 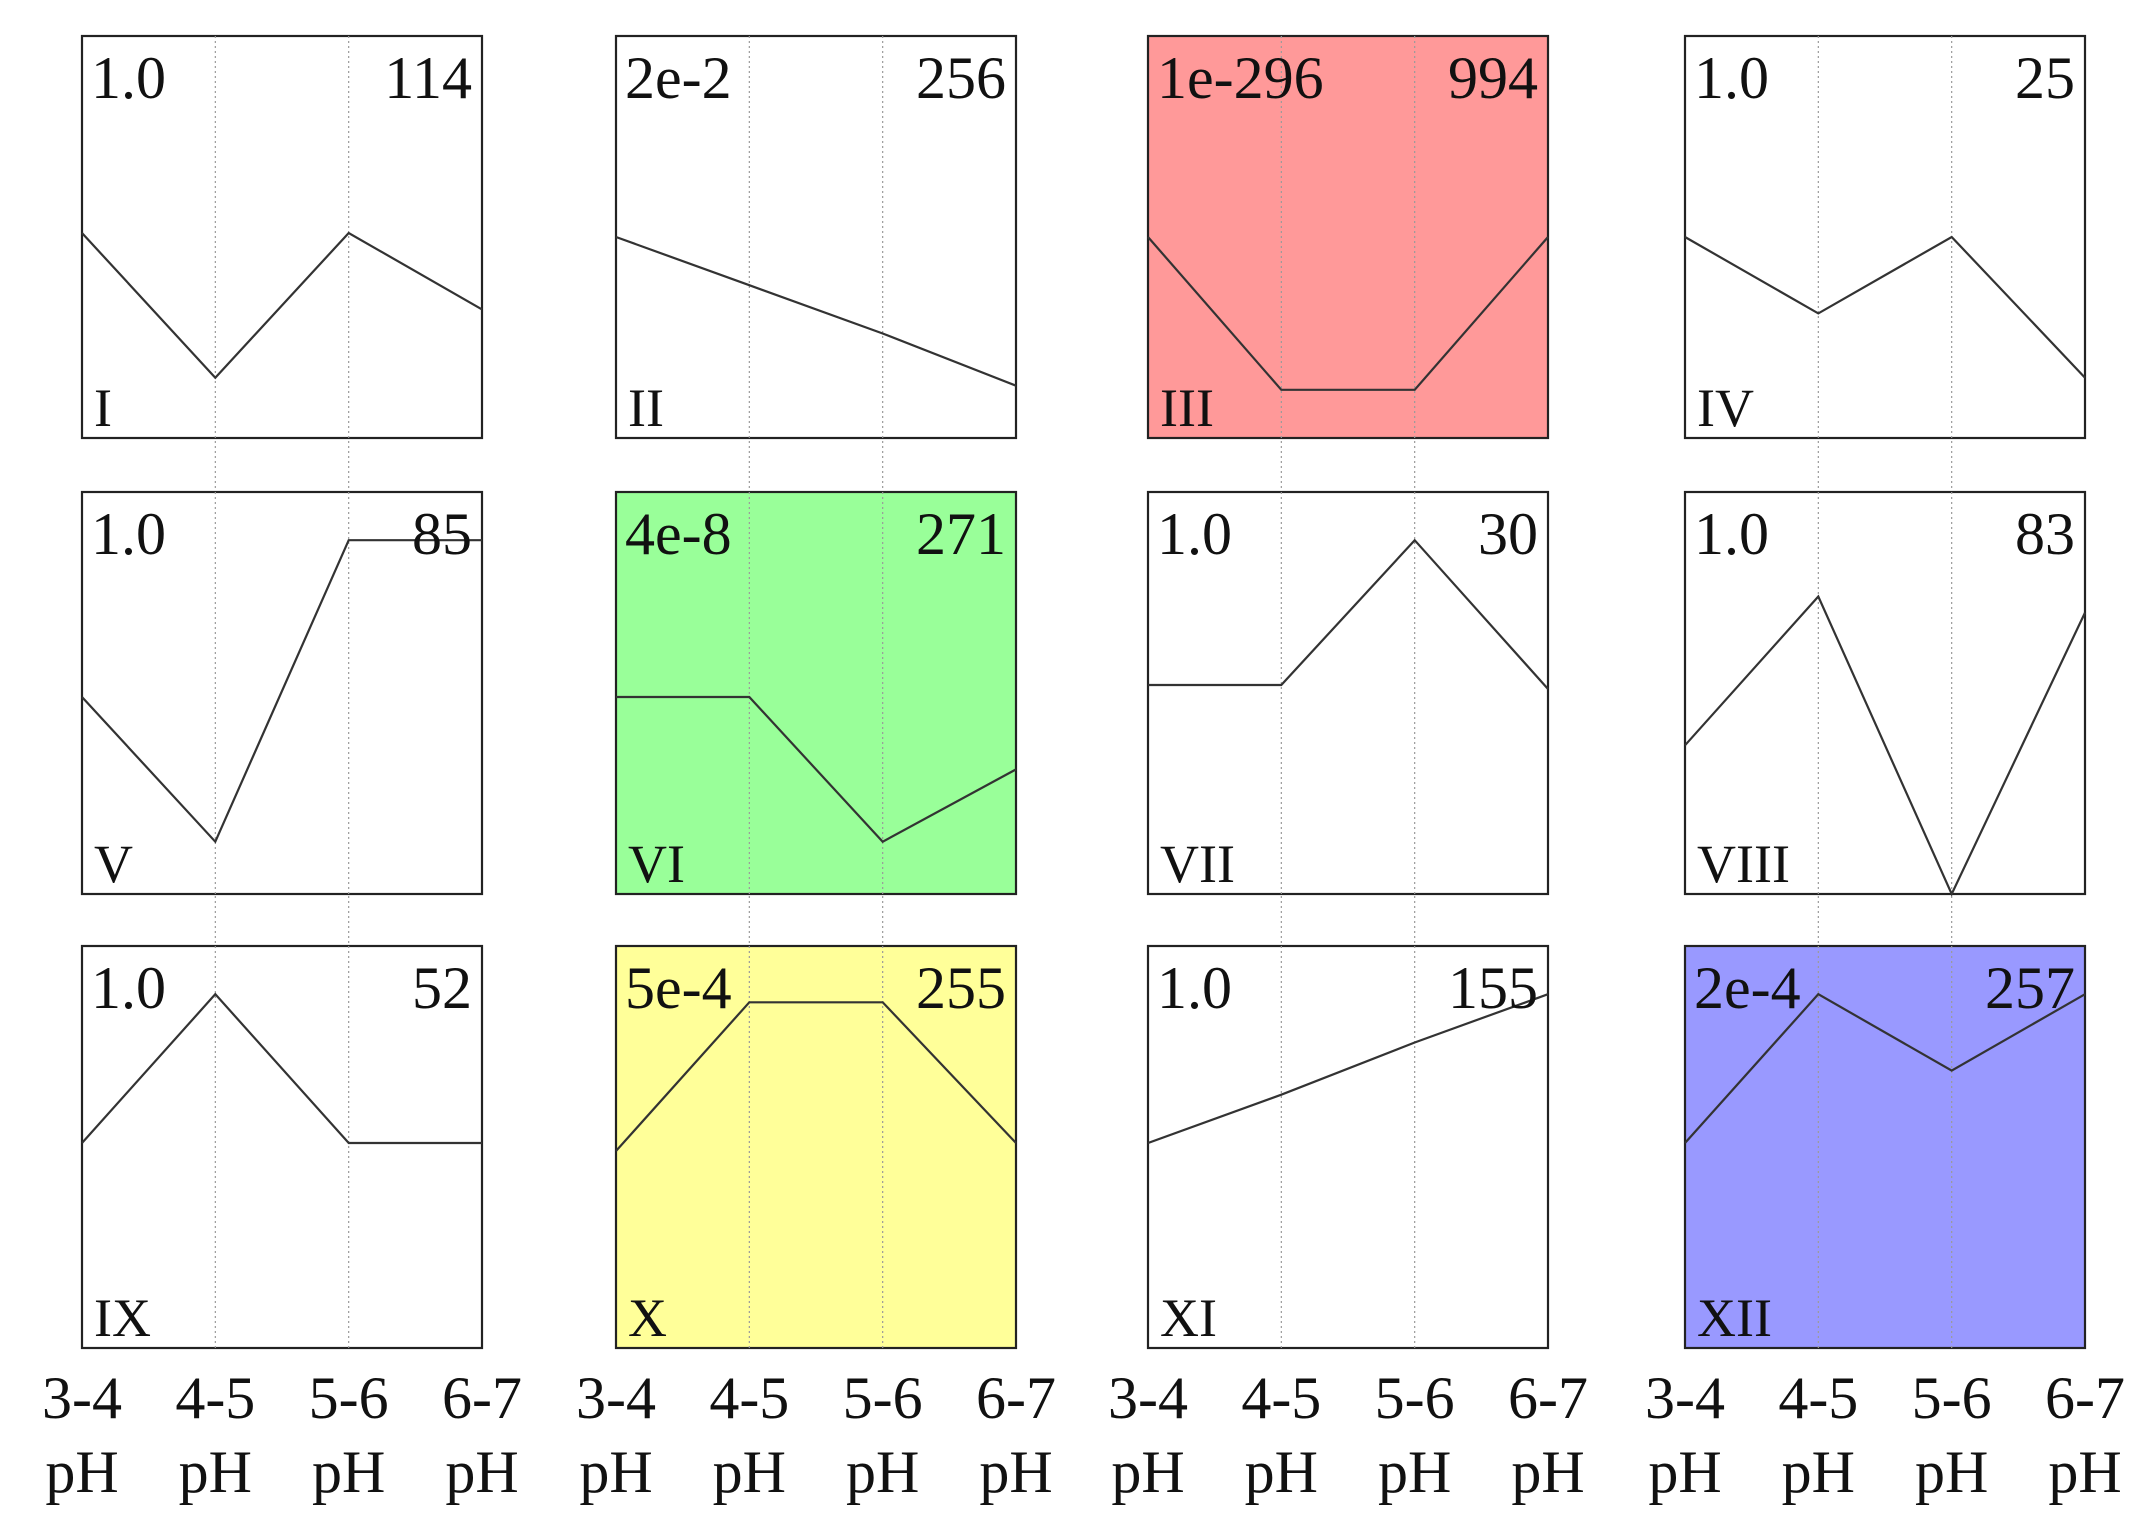 I want to click on panel-count: 255, so click(x=961, y=988).